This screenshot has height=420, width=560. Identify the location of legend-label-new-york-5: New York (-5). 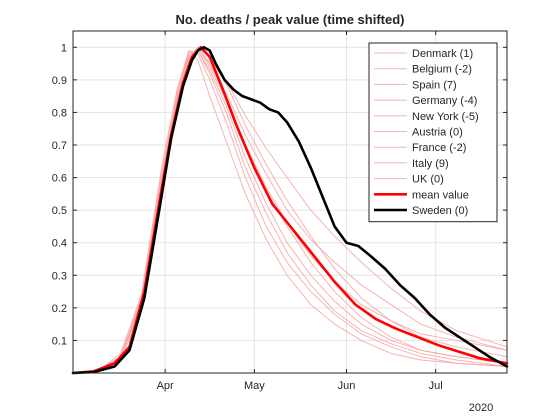
(445, 117).